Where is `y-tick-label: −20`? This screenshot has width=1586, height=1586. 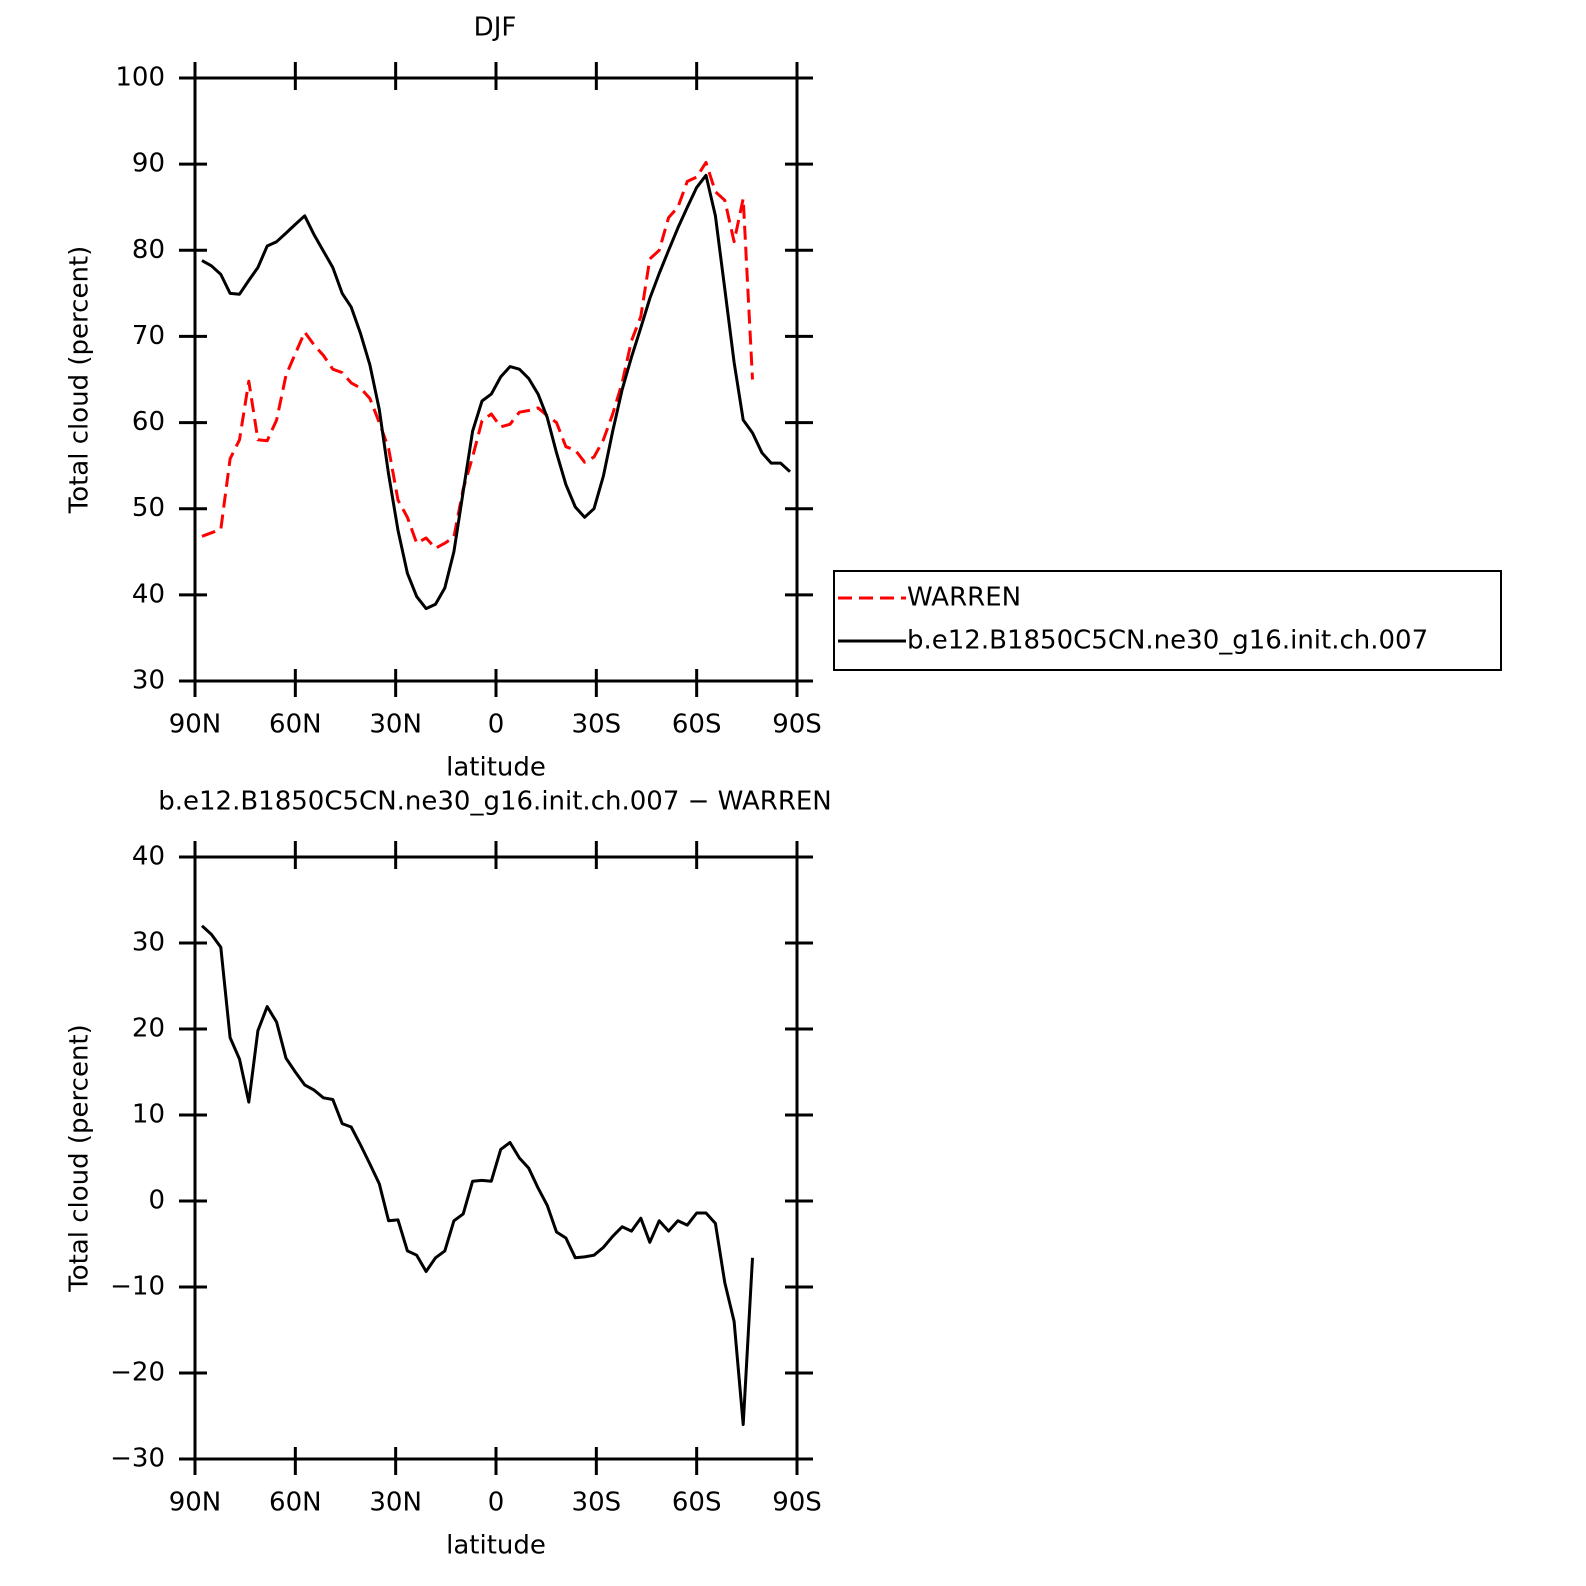 y-tick-label: −20 is located at coordinates (137, 1373).